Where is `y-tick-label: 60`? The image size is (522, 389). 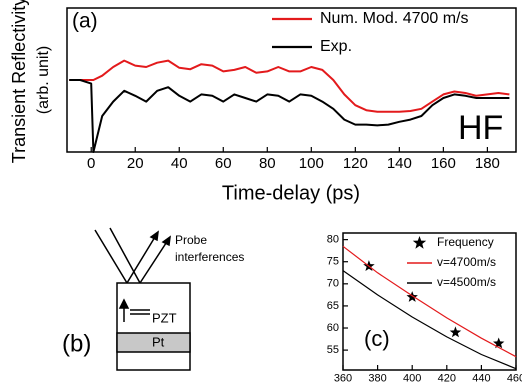
y-tick-label: 60 is located at coordinates (333, 328).